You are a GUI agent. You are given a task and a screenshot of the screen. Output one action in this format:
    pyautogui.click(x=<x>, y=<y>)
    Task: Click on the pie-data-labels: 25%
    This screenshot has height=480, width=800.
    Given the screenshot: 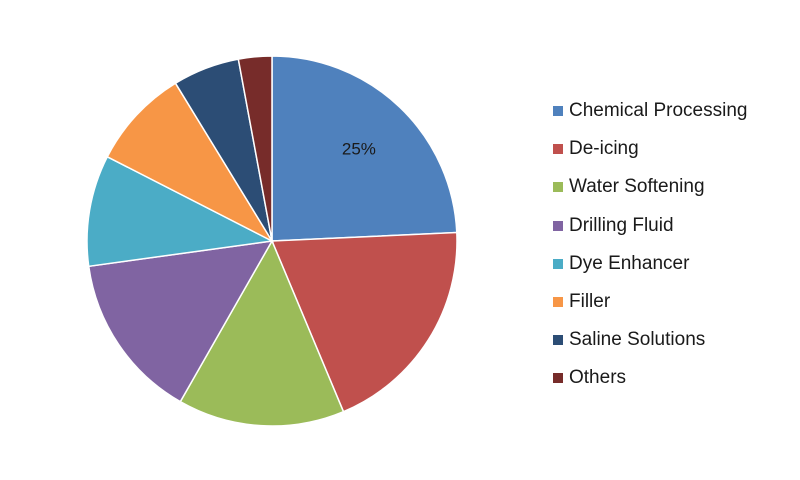 What is the action you would take?
    pyautogui.click(x=359, y=148)
    